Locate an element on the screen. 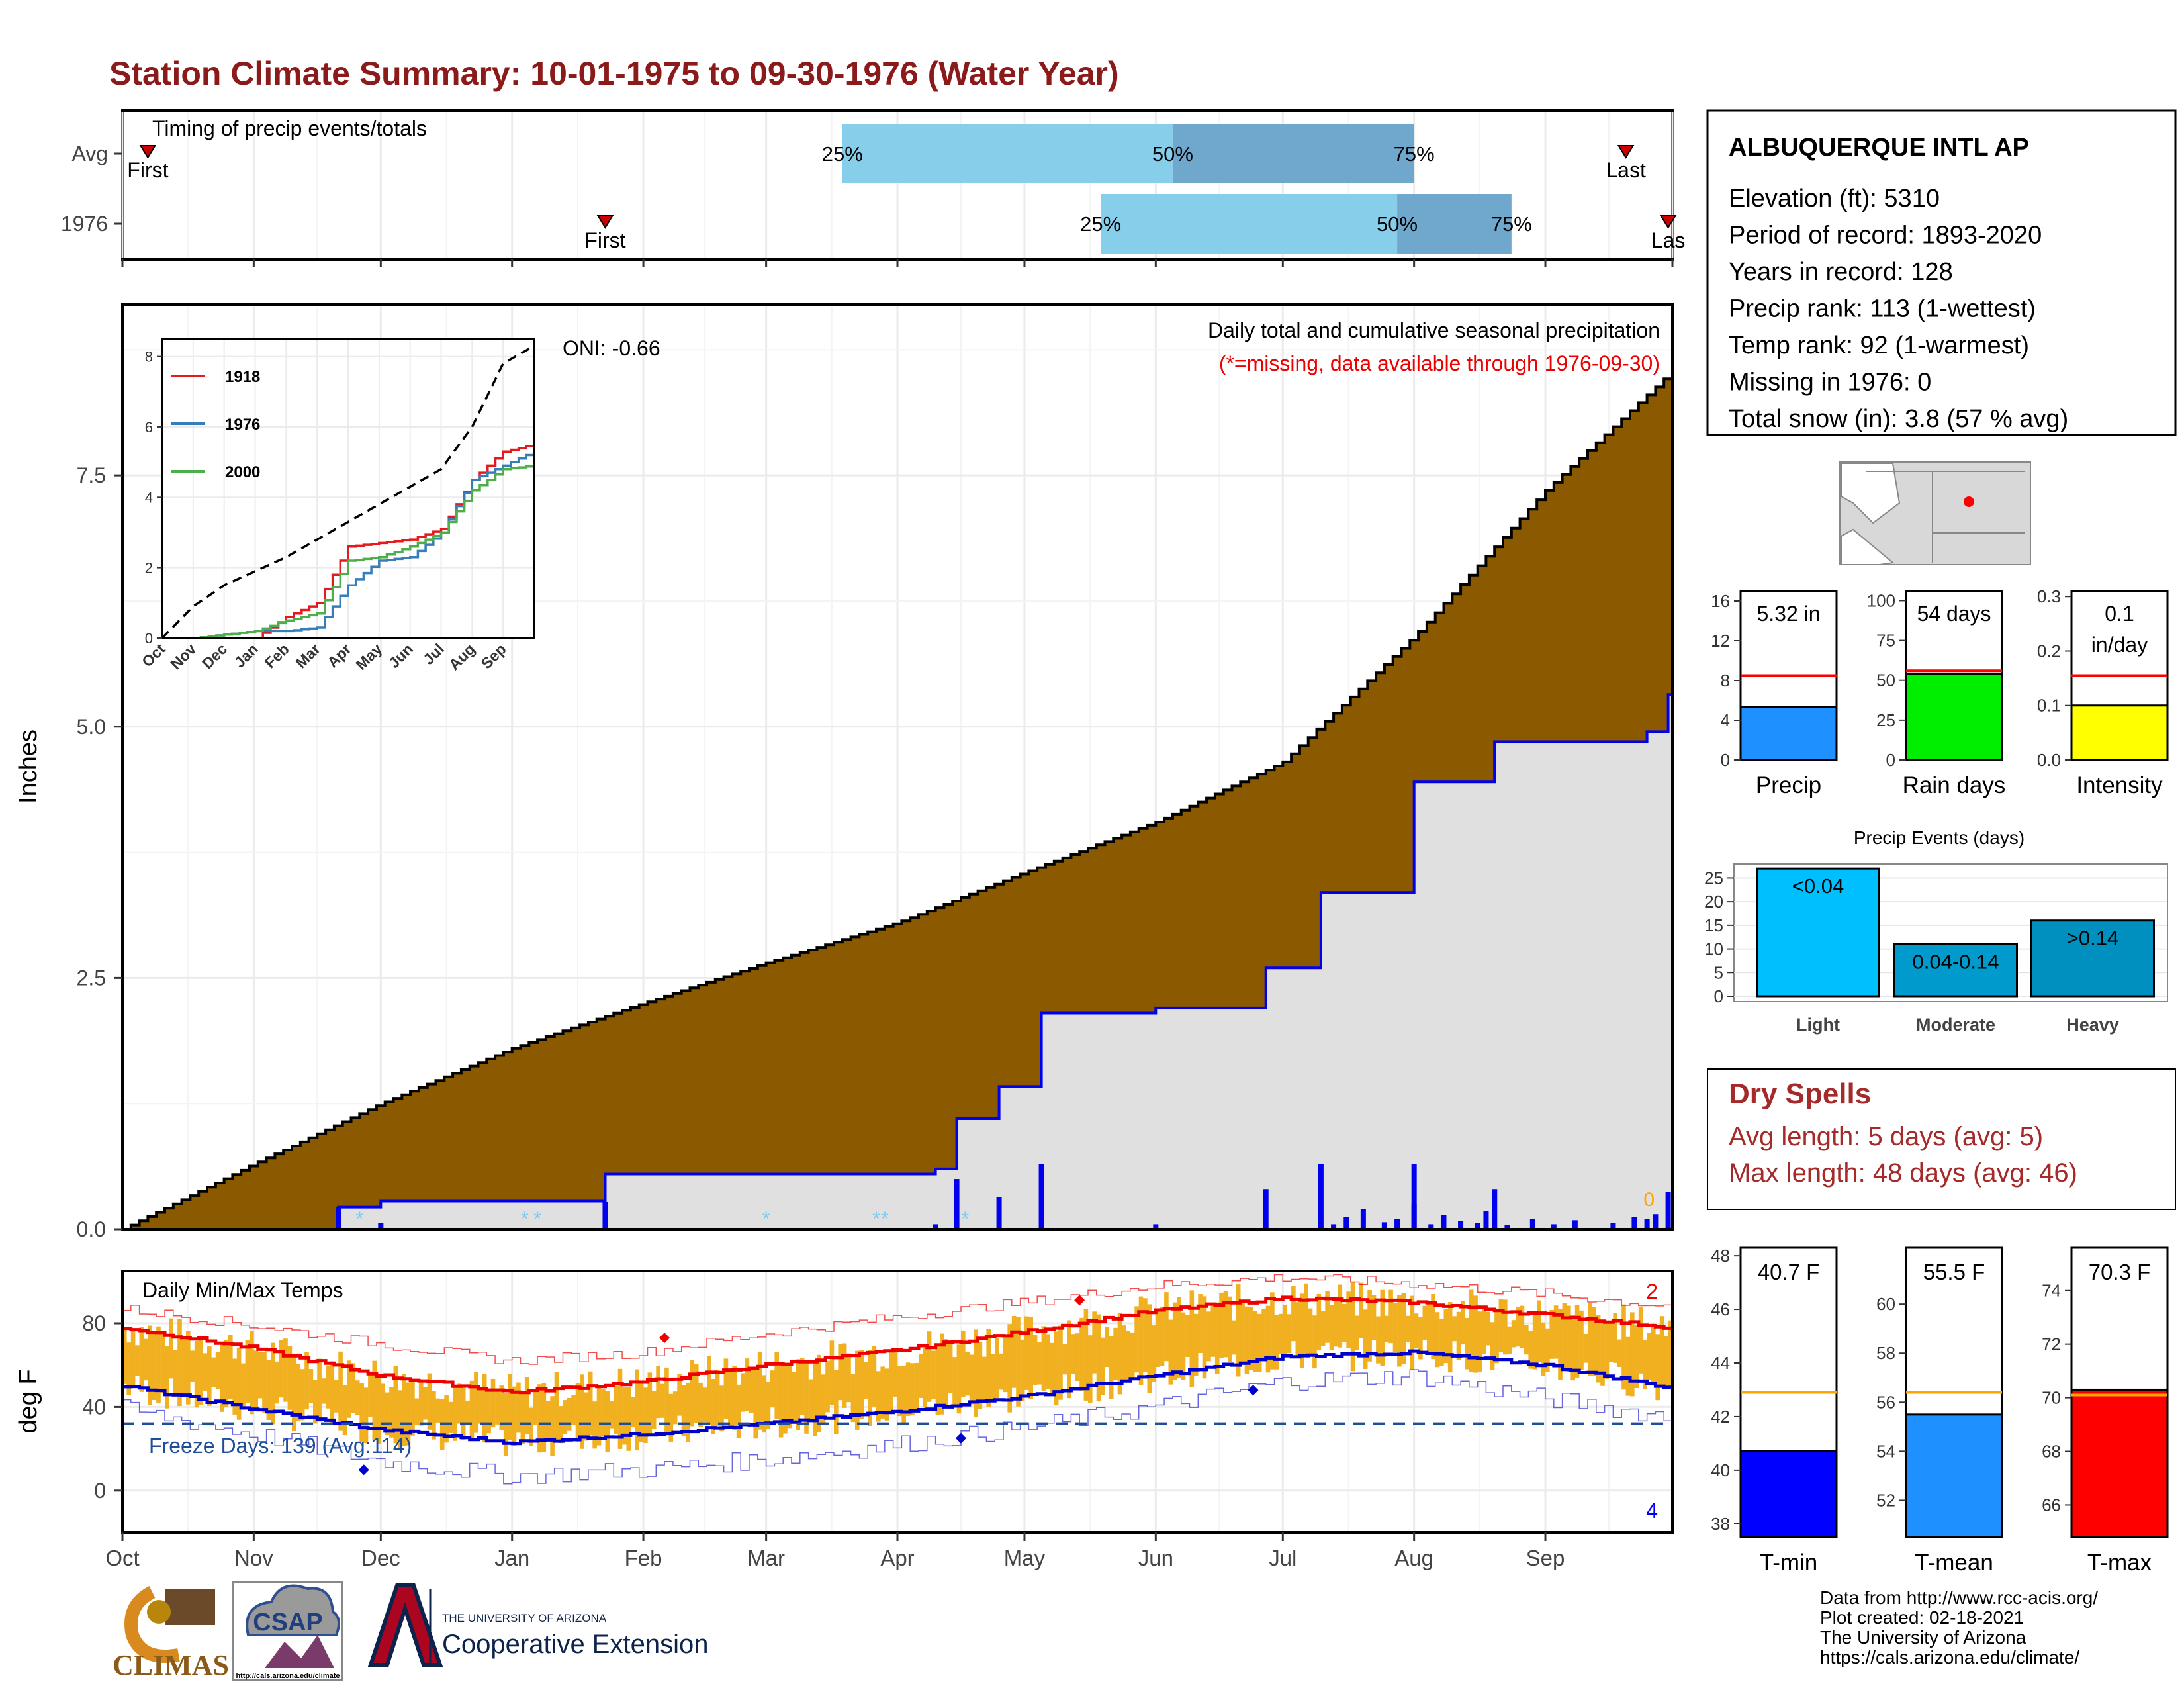 This screenshot has height=1688, width=2184. temp-y-tick-label: 40 is located at coordinates (94, 1407).